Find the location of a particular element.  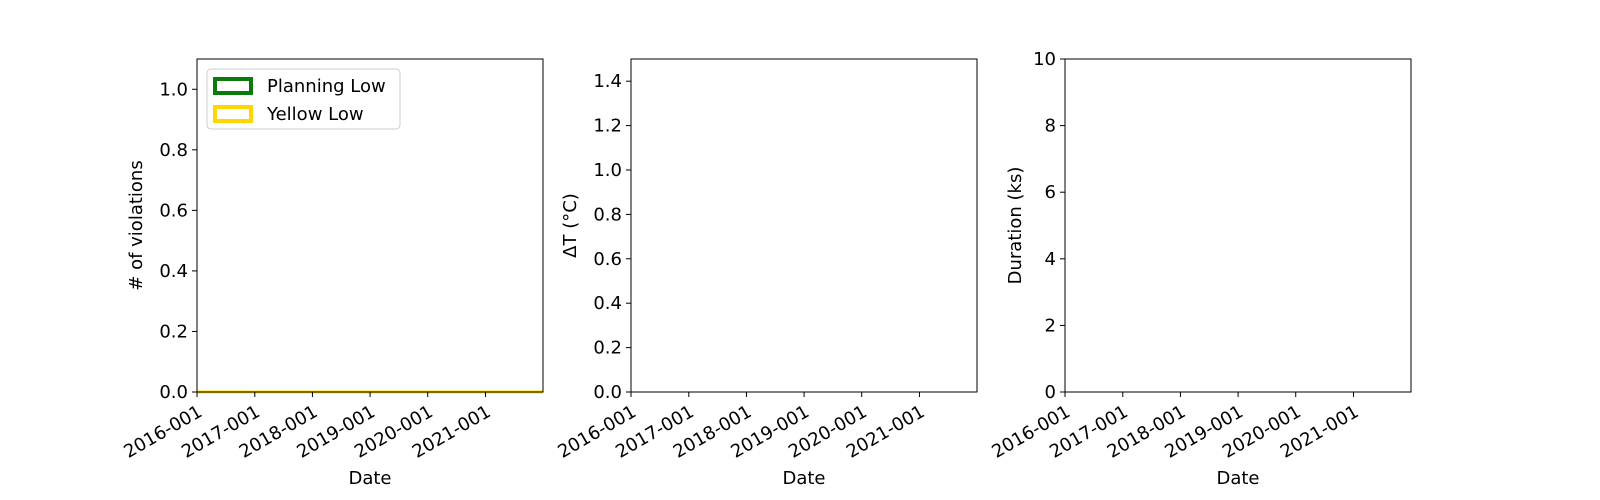

y-tick-label: 4 is located at coordinates (1050, 259).